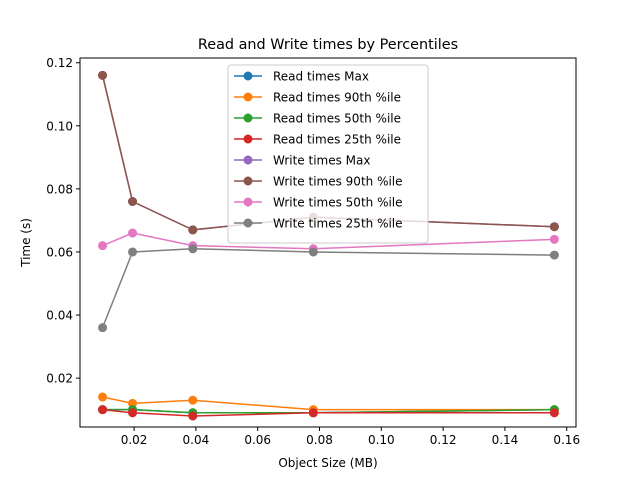 The image size is (640, 480). What do you see at coordinates (337, 119) in the screenshot?
I see `legend-label: Read times 50th %ile` at bounding box center [337, 119].